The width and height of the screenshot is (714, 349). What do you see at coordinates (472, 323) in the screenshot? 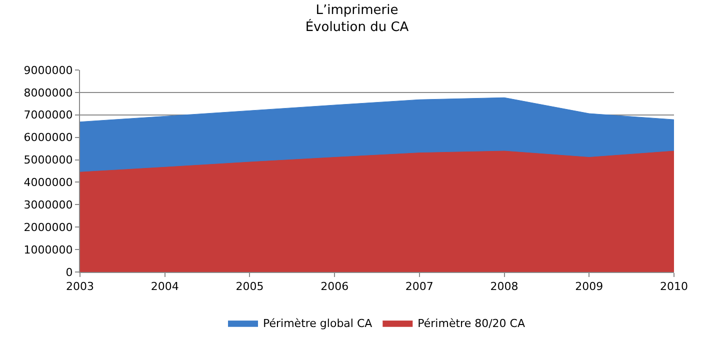
I see `legend-label: Périmètre 80/20 CA` at bounding box center [472, 323].